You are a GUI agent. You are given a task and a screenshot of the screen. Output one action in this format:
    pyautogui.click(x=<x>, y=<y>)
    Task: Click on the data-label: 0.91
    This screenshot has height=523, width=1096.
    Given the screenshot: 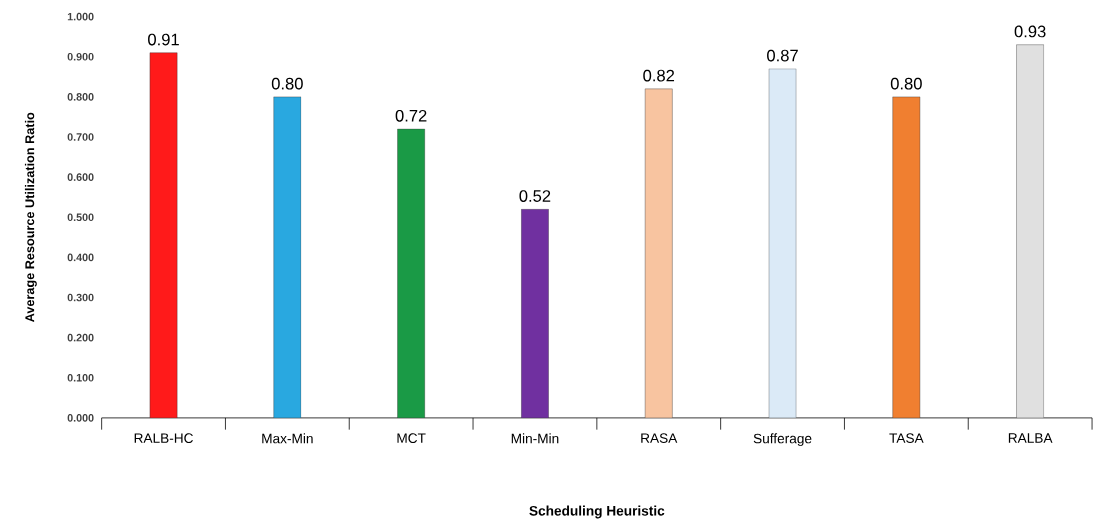 What is the action you would take?
    pyautogui.click(x=163, y=39)
    